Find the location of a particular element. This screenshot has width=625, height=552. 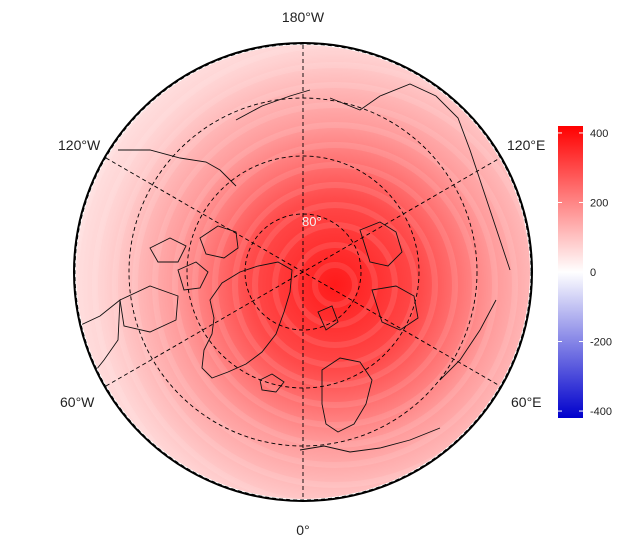

colorbar-tick-label: -200 is located at coordinates (601, 343).